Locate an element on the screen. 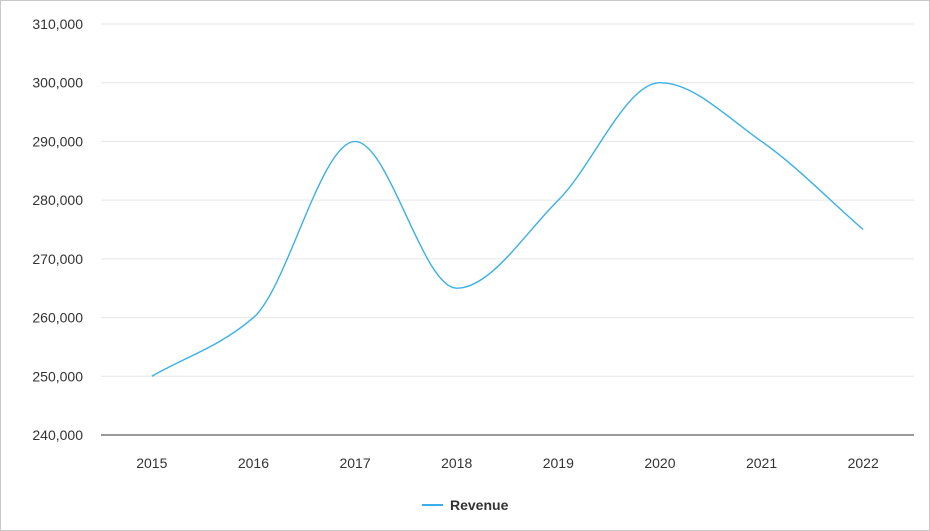 The height and width of the screenshot is (531, 930). x-tick-label: 2015 is located at coordinates (151, 463).